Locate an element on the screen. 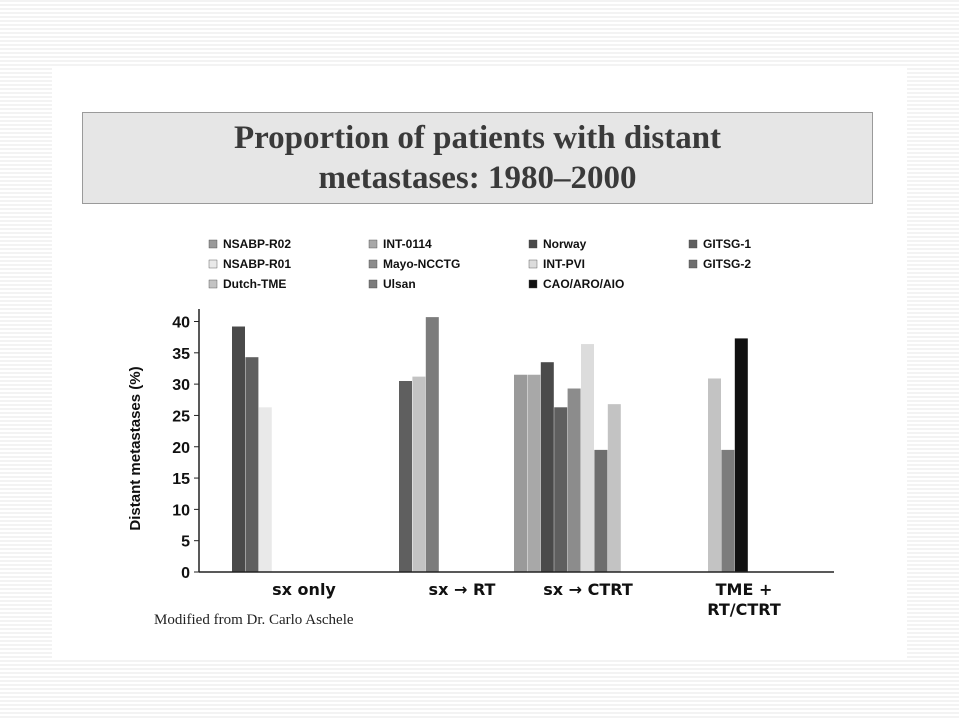 The height and width of the screenshot is (718, 959). y-tick-label: 5 is located at coordinates (185, 542).